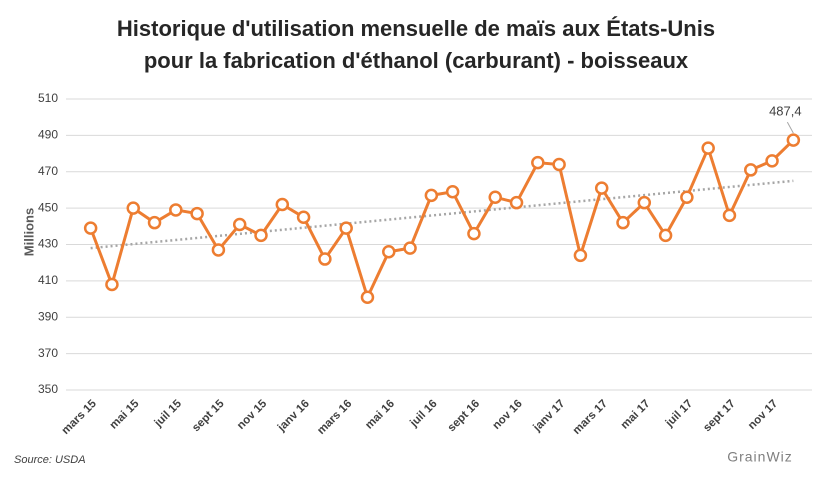 The height and width of the screenshot is (480, 832). Describe the element at coordinates (80, 417) in the screenshot. I see `x-tick-label: mars 15` at that location.